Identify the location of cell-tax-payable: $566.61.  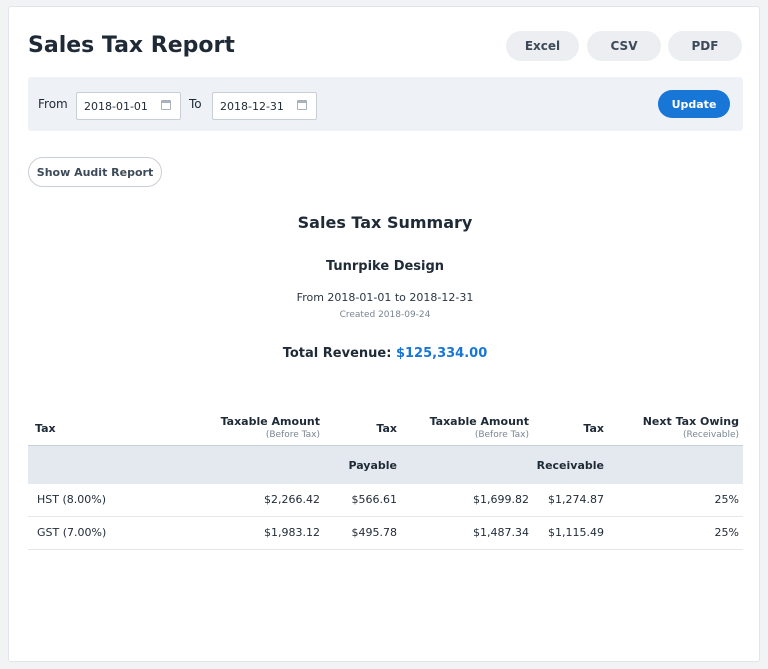
(374, 499).